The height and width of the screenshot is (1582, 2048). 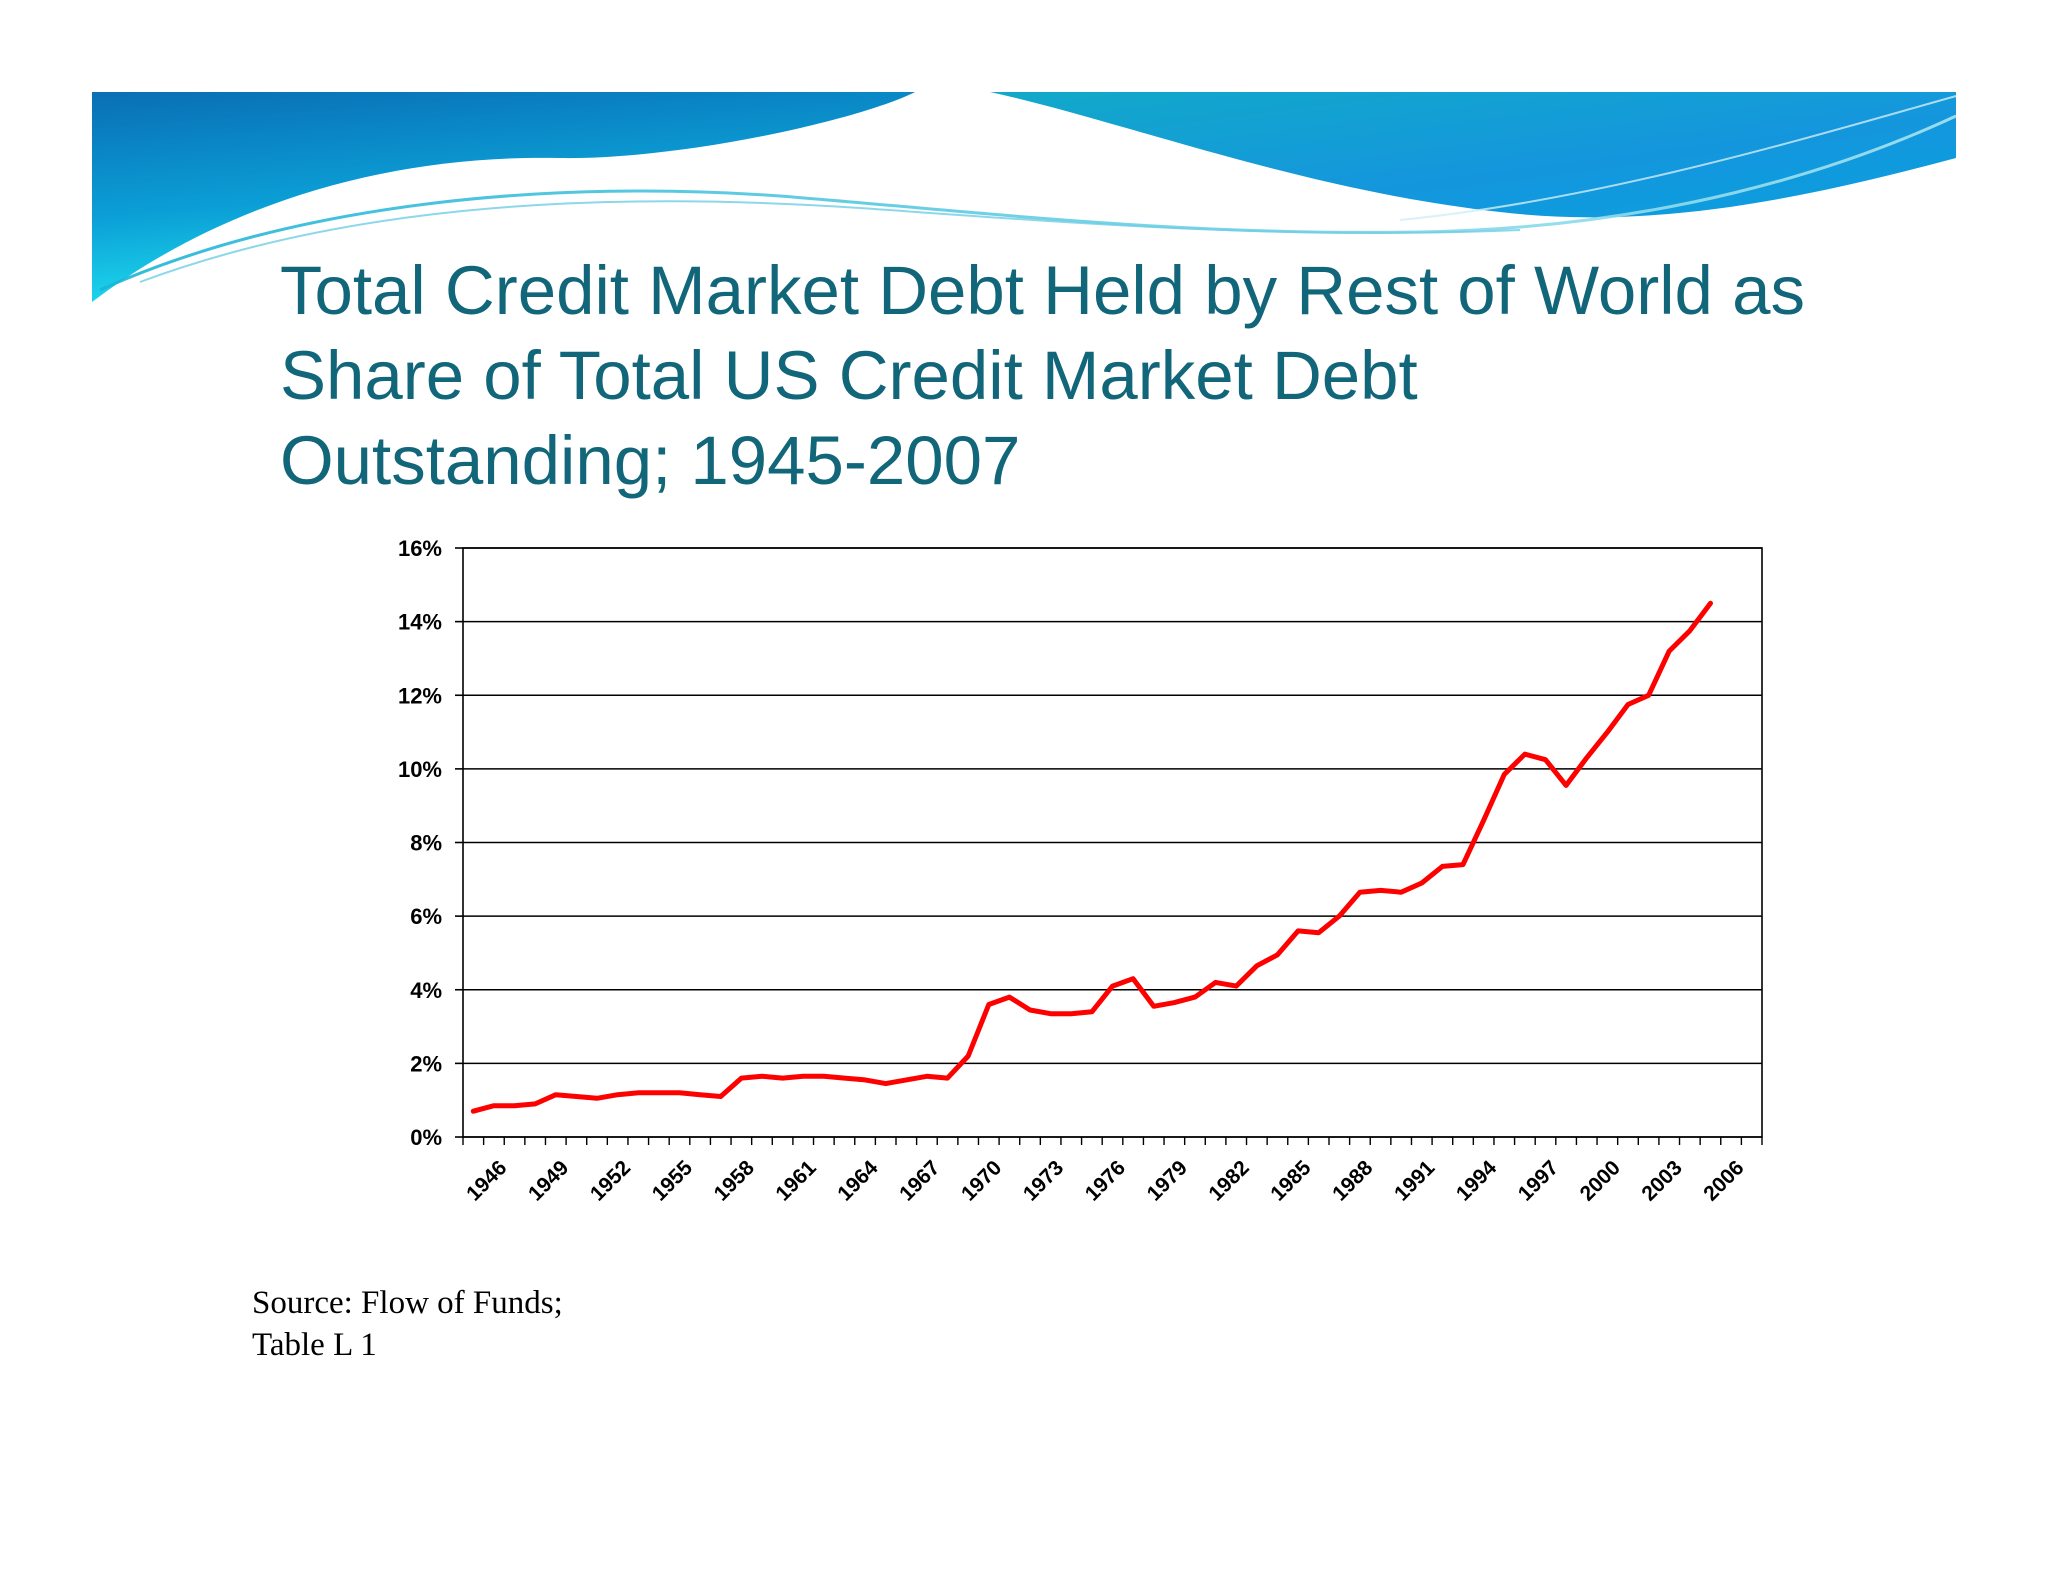 I want to click on x-tick-label: 1949, so click(x=548, y=1180).